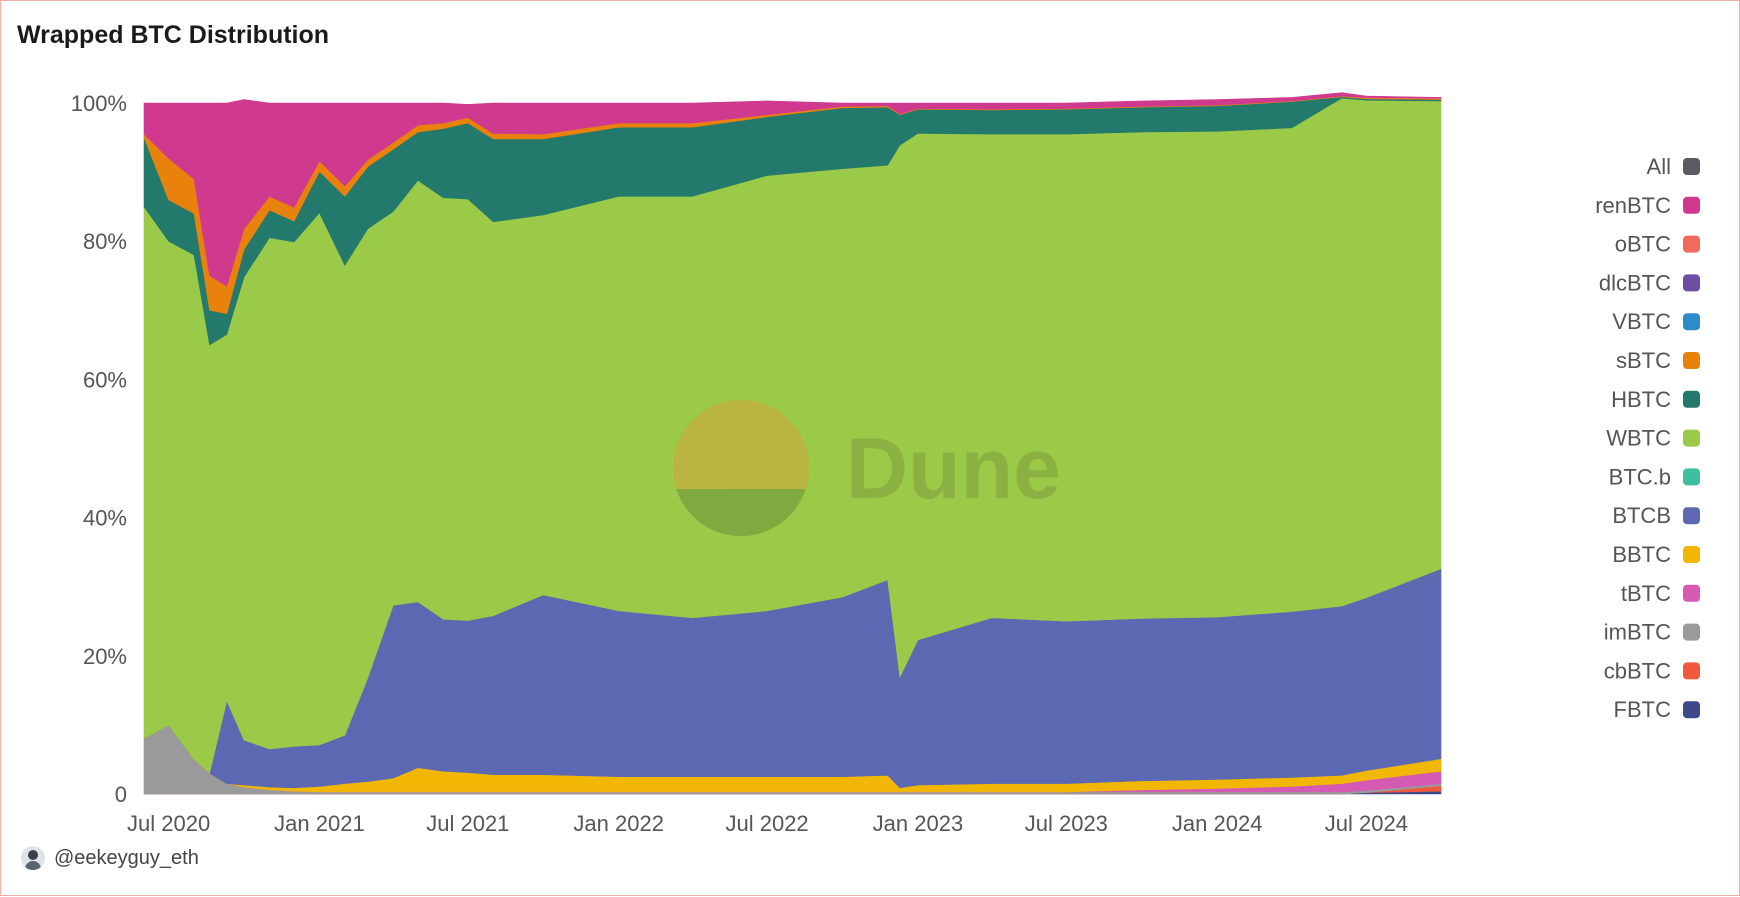  Describe the element at coordinates (618, 823) in the screenshot. I see `x-tick-label: Jan 2022` at that location.